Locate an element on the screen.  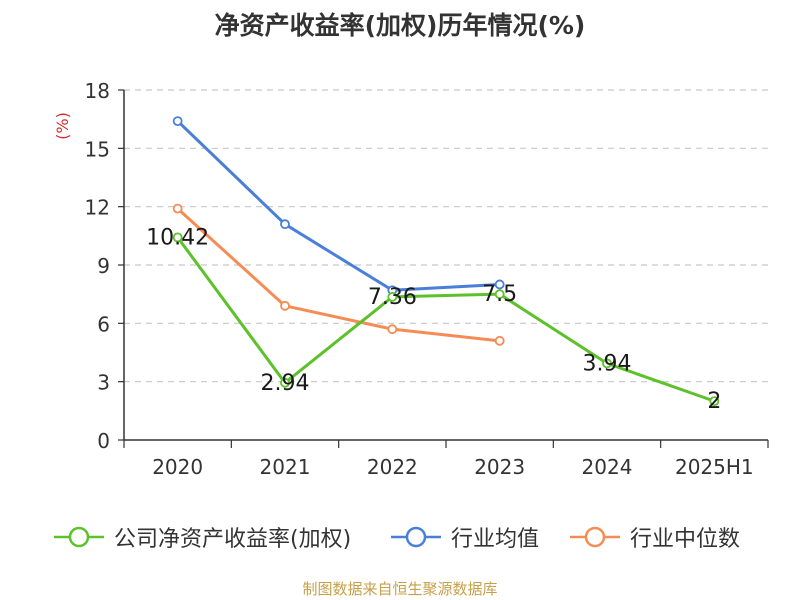
x-tick-label: 2022 is located at coordinates (392, 467).